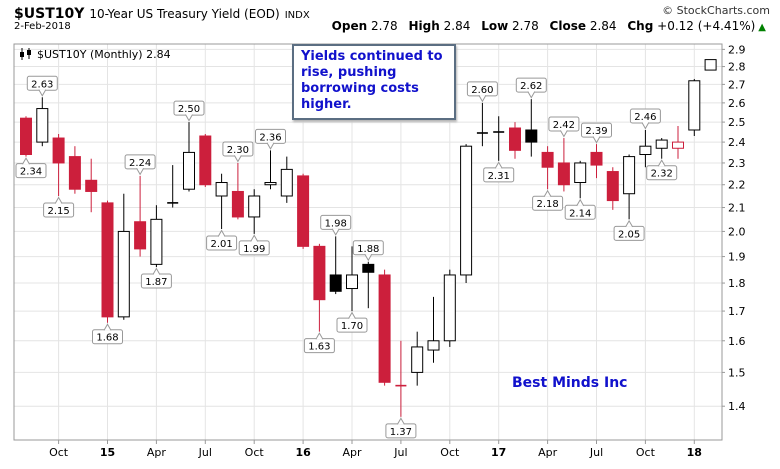 This screenshot has width=780, height=469. I want to click on legend-text: $UST10Y (Monthly) 2.84, so click(104, 54).